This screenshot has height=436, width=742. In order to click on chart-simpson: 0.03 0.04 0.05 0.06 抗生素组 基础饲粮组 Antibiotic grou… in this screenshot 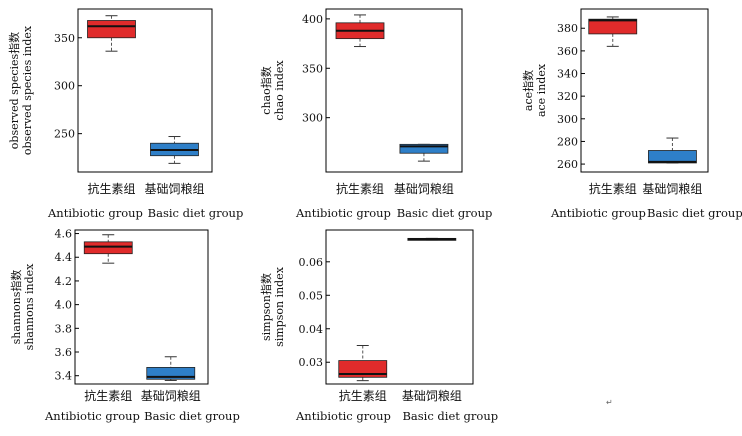, I will do `click(378, 326)`.